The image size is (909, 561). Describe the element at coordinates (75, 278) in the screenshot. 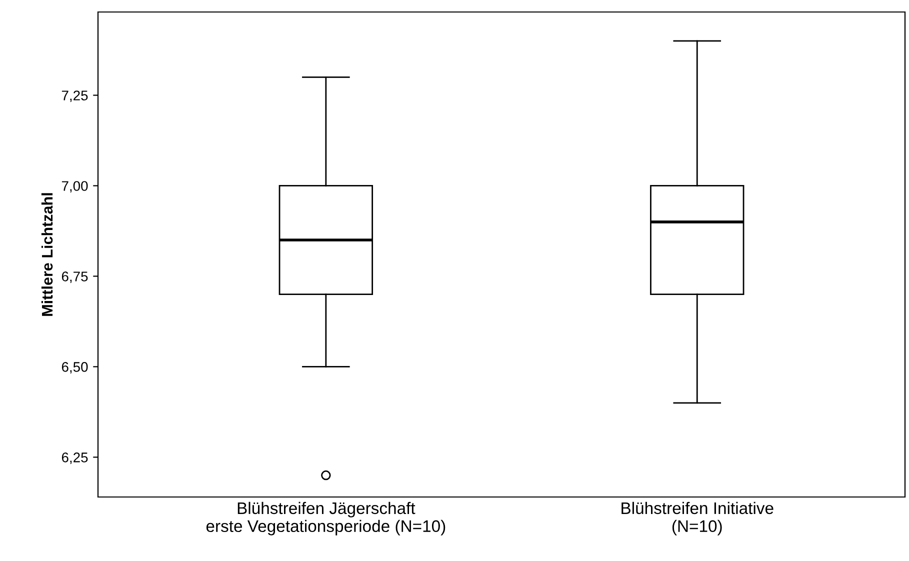

I see `y-tick-label: 6,75` at that location.